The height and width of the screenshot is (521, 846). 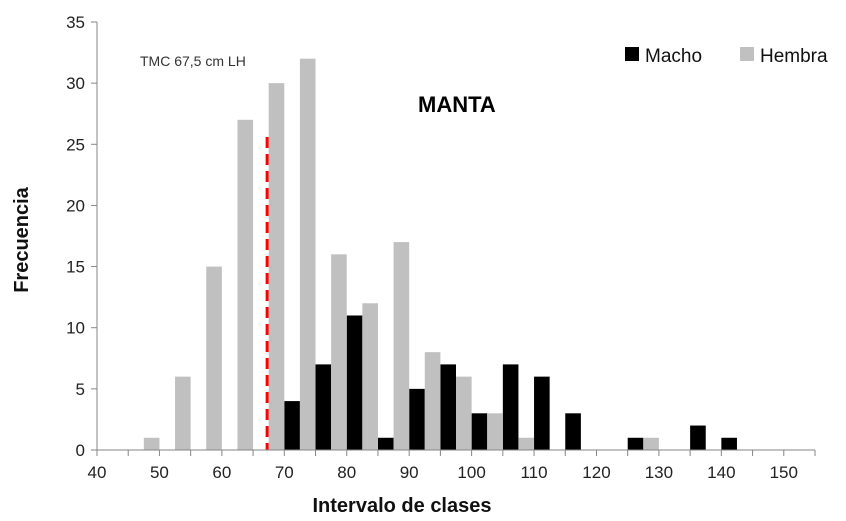 What do you see at coordinates (784, 472) in the screenshot?
I see `x-tick-label-150: 150` at bounding box center [784, 472].